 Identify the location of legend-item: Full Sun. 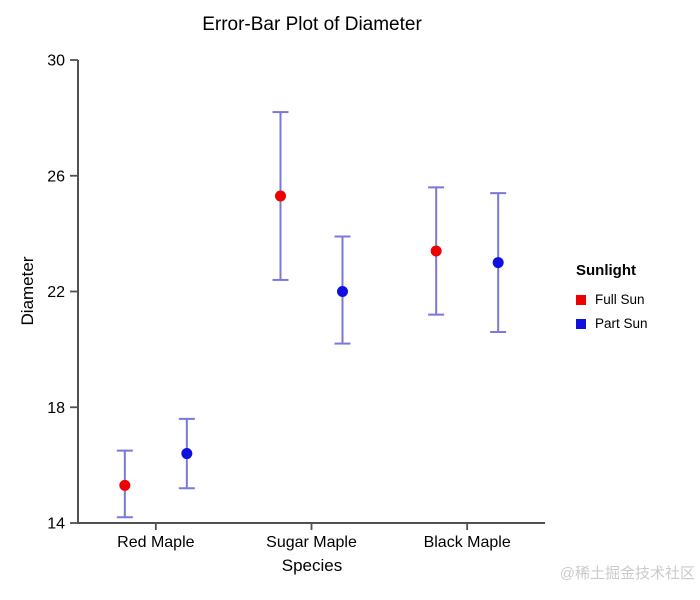
(636, 299).